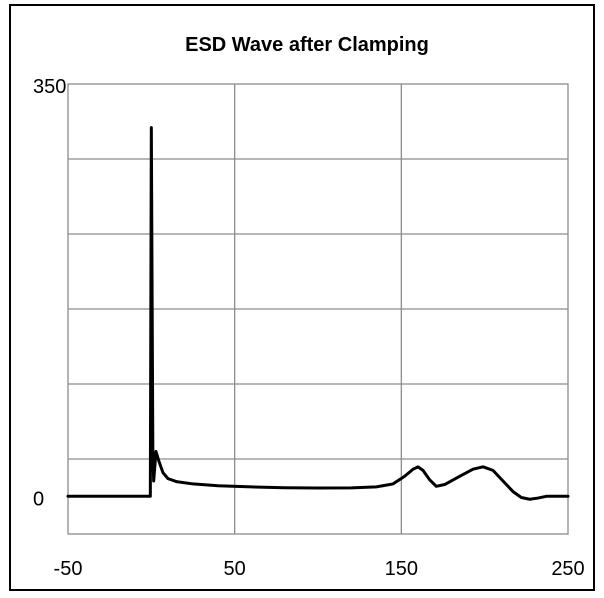 The height and width of the screenshot is (598, 604). I want to click on y-tick-label: 350, so click(49, 87).